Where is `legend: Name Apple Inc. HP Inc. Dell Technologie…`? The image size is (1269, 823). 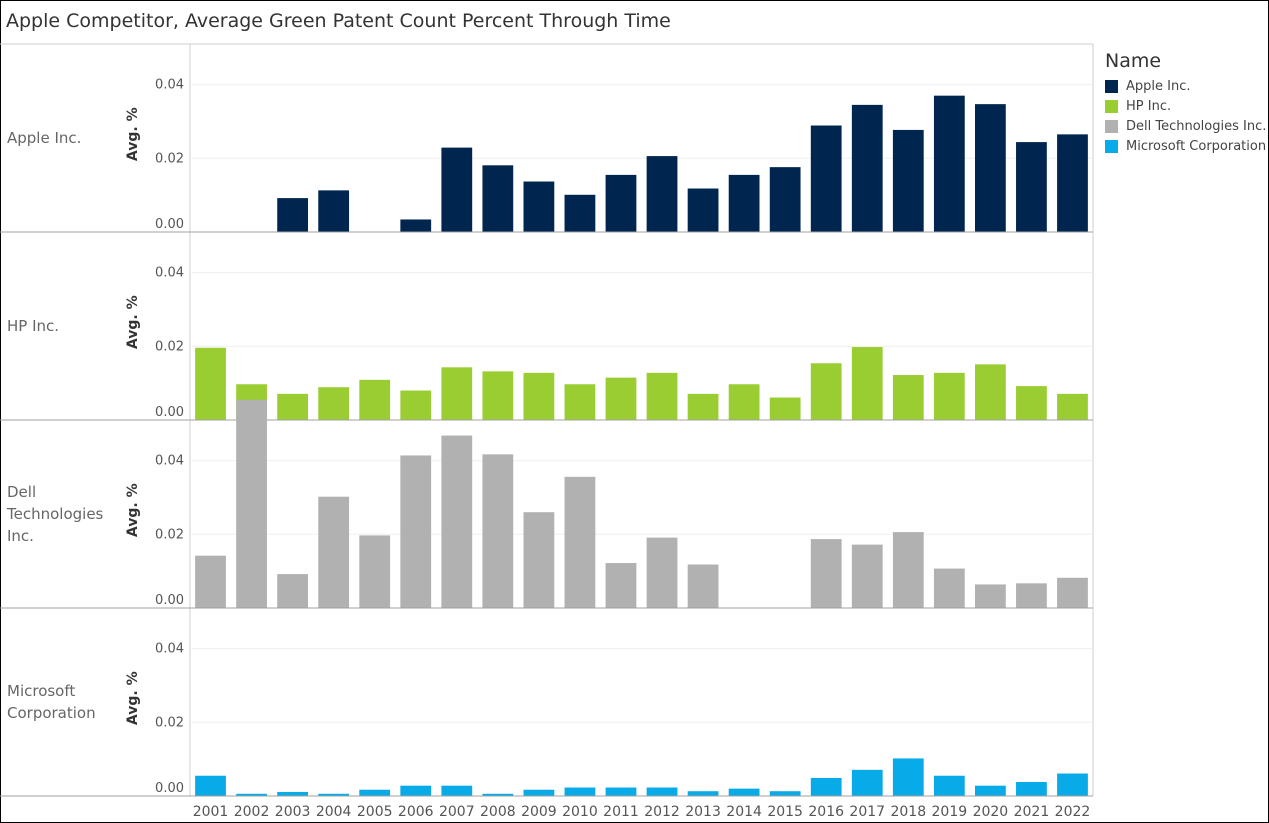
legend: Name Apple Inc. HP Inc. Dell Technologie… is located at coordinates (1185, 103).